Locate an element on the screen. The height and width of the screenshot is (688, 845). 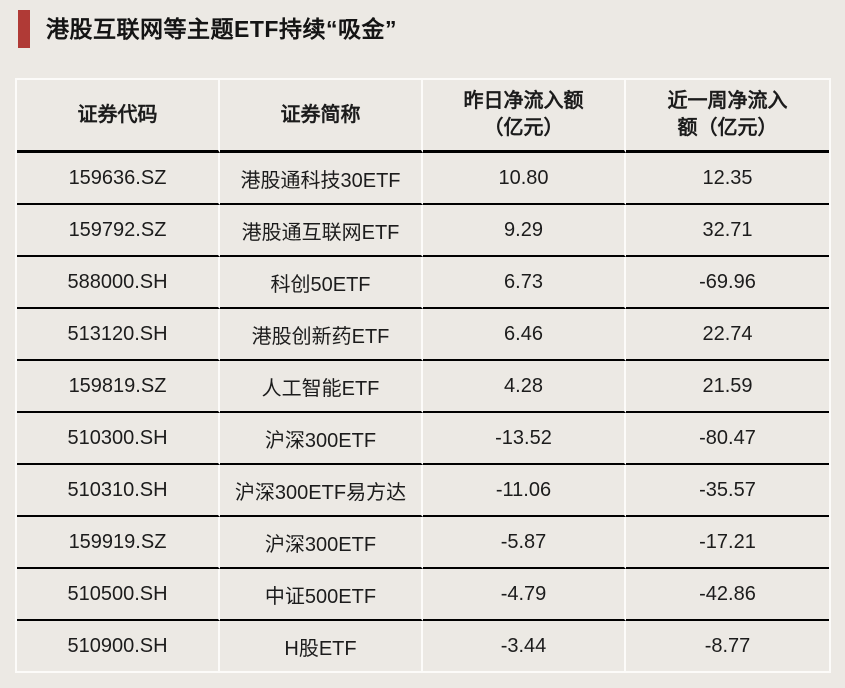
security-code-cell: 510300.SH is located at coordinates (118, 439).